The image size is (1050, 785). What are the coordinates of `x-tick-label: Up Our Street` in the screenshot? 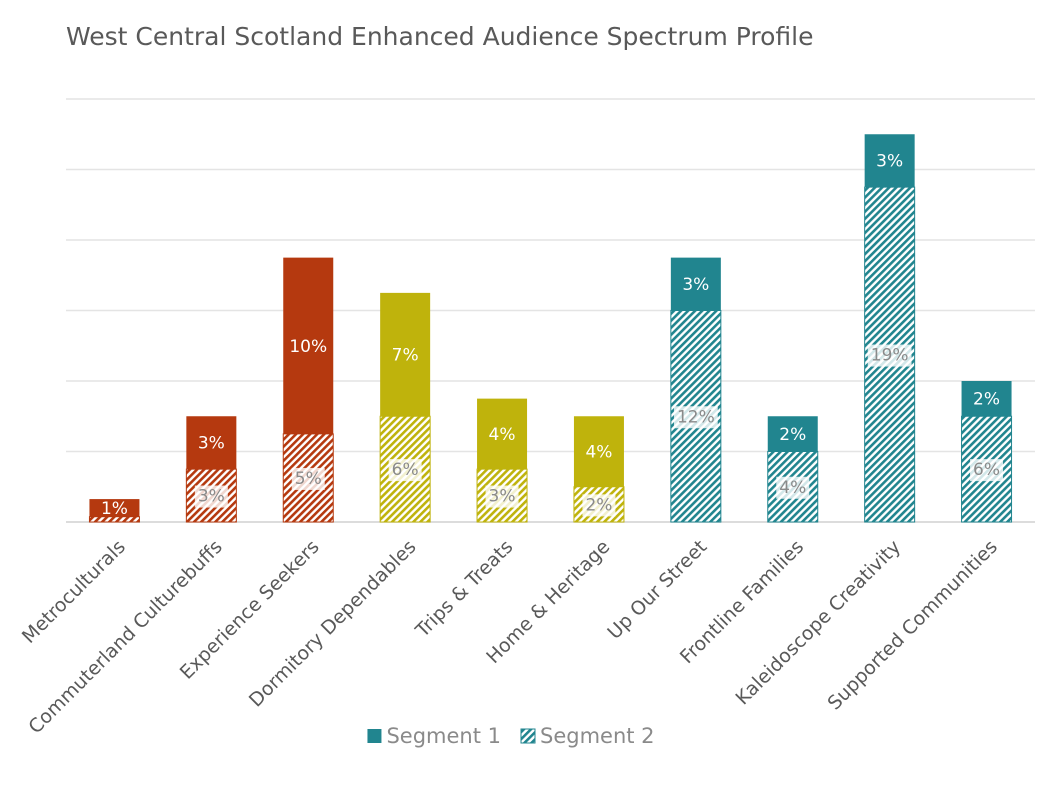 It's located at (657, 590).